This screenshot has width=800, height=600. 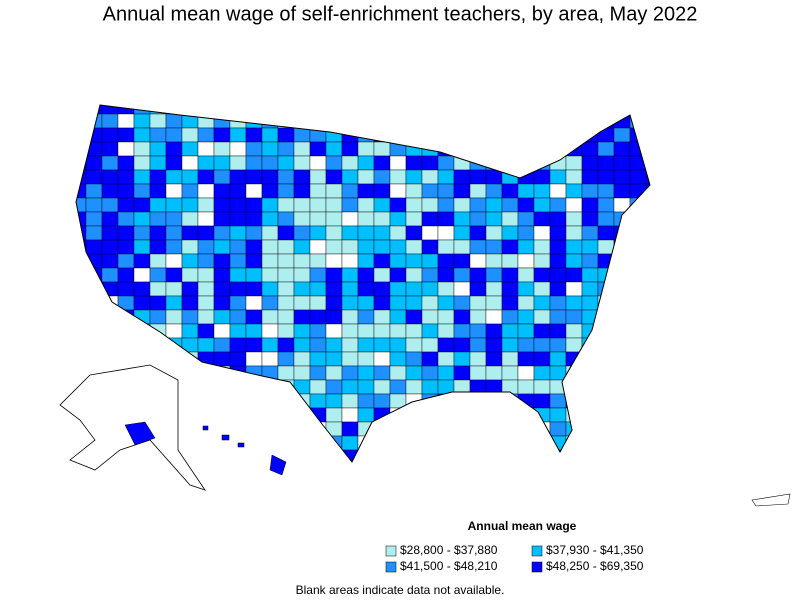 I want to click on legend-label: $28,800 - $37,880, so click(x=449, y=550).